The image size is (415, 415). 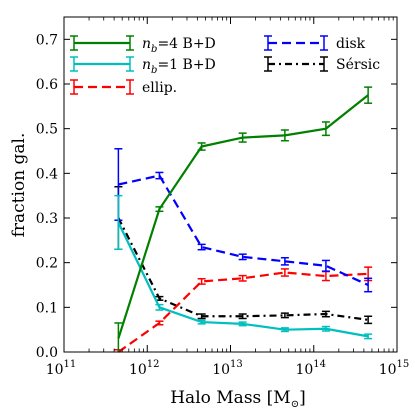 I want to click on legend-item-disk: disk, so click(x=315, y=43).